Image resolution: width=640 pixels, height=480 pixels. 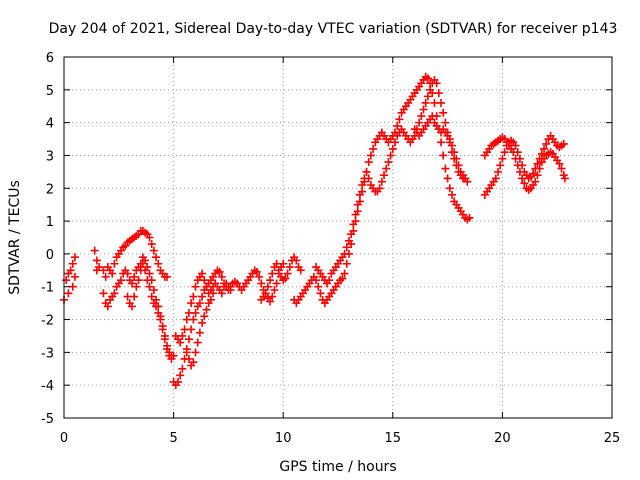 What do you see at coordinates (47, 353) in the screenshot?
I see `y-tick-label: -3` at bounding box center [47, 353].